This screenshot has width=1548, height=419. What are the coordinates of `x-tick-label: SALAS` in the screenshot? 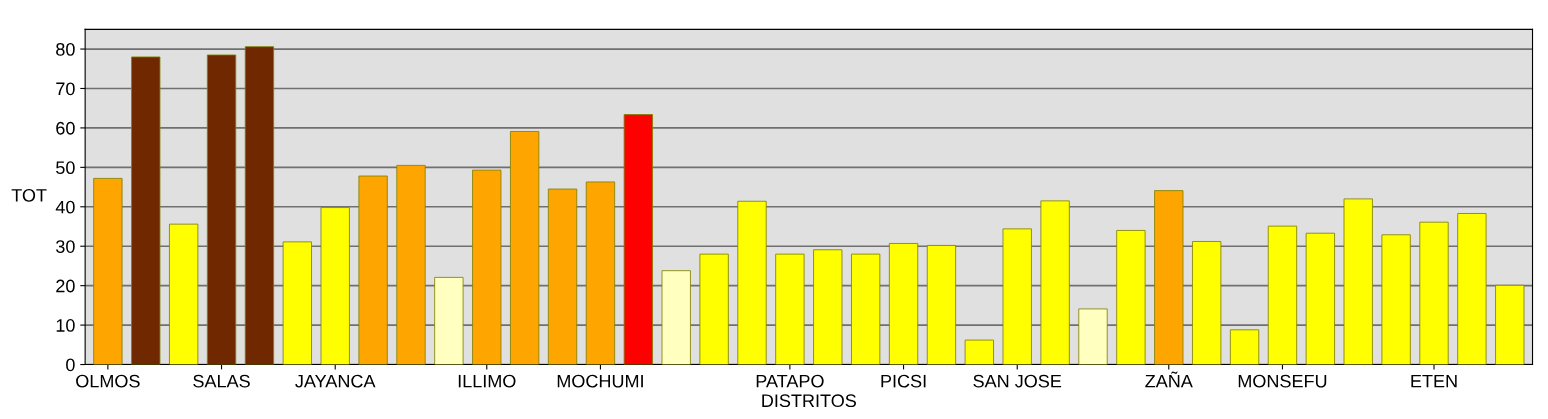 It's located at (221, 381).